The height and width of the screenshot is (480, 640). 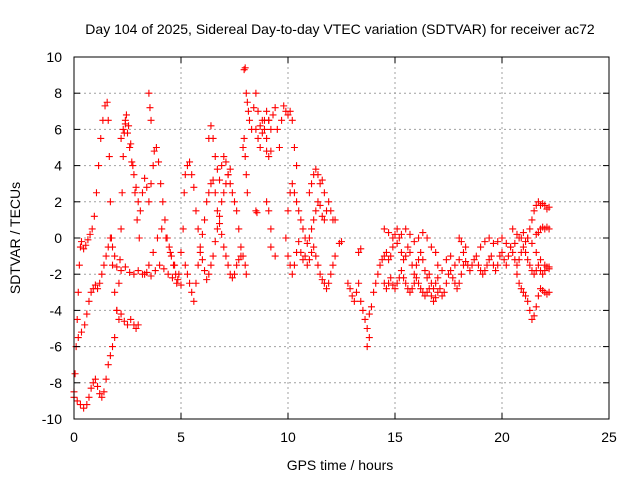 I want to click on y-tick-label: 10, so click(x=54, y=57).